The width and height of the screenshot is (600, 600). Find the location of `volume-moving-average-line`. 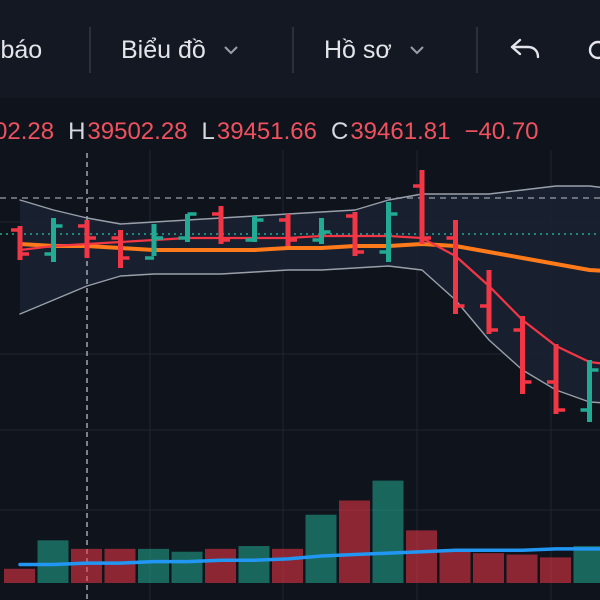

volume-moving-average-line is located at coordinates (309, 557).